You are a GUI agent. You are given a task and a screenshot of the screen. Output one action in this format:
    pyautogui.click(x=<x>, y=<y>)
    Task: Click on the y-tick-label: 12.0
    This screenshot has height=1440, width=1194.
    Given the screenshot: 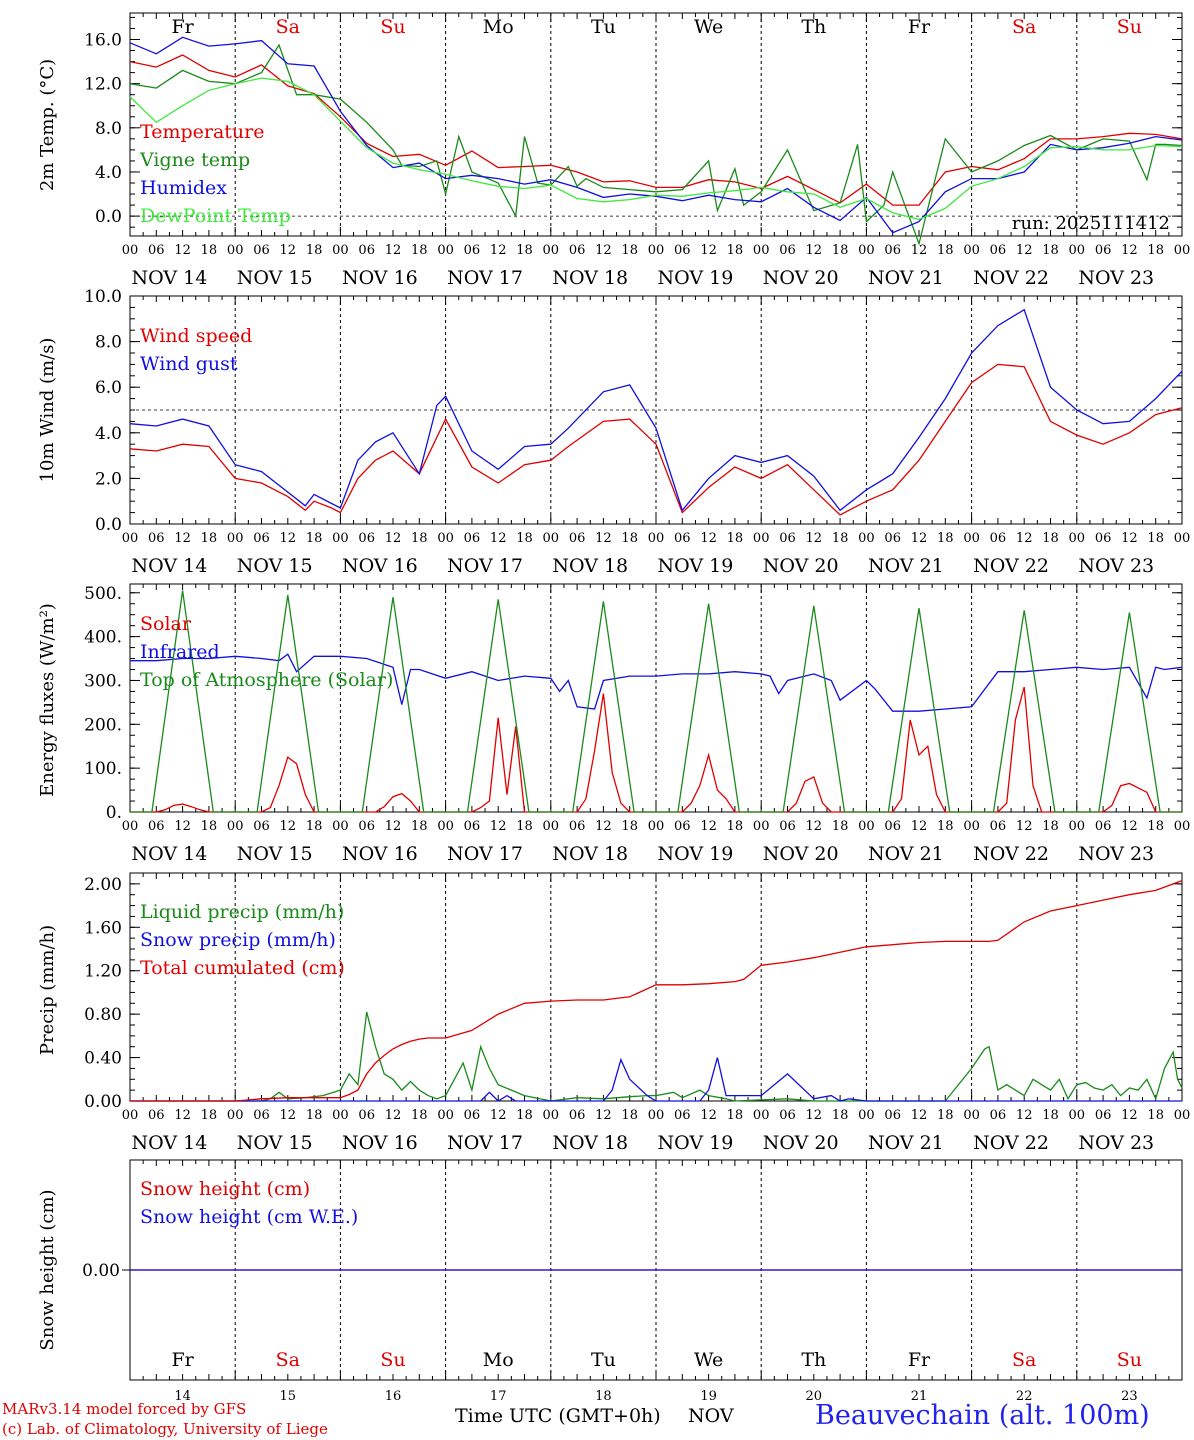 What is the action you would take?
    pyautogui.click(x=103, y=85)
    